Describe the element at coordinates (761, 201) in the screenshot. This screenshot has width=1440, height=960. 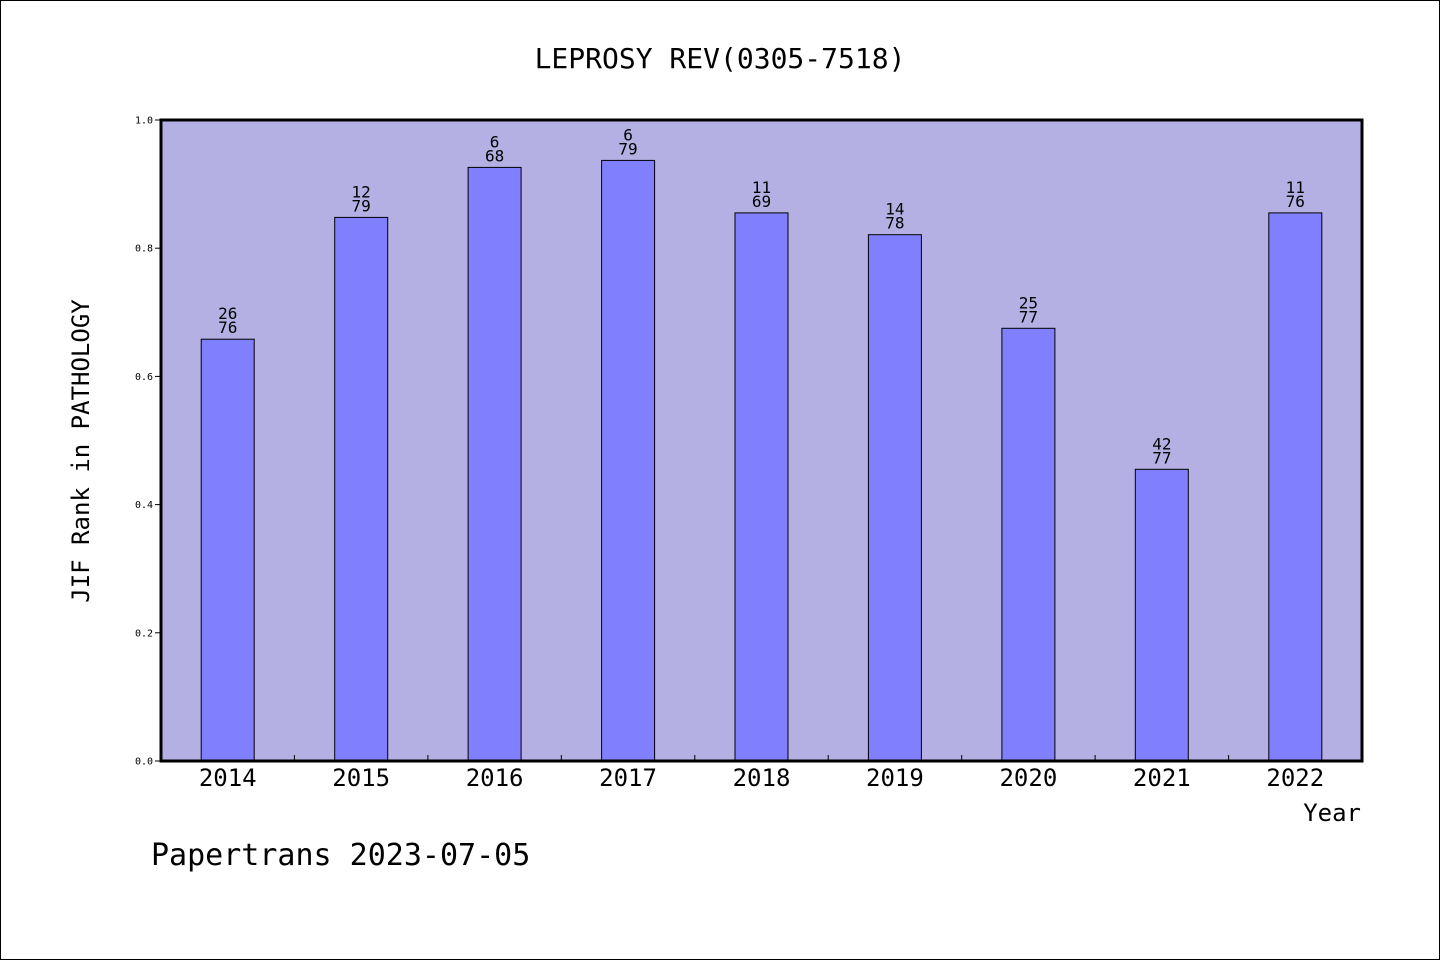
I see `data-label-total-2018: 69` at that location.